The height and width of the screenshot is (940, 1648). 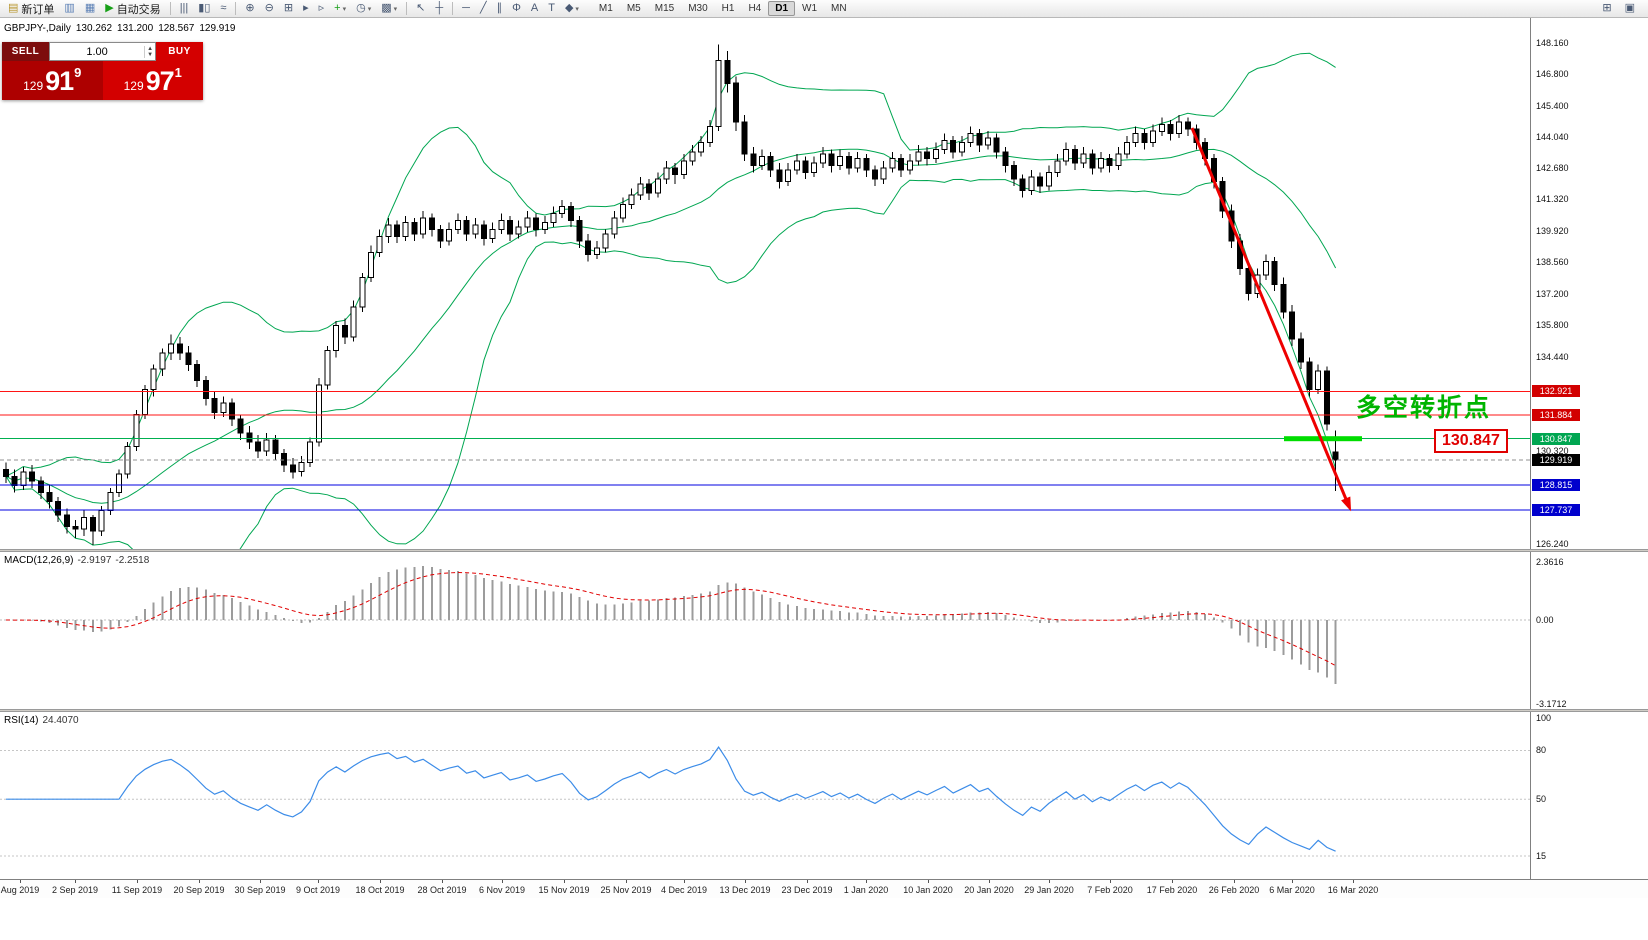 I want to click on zoom-in-button: ⊕, so click(x=249, y=9).